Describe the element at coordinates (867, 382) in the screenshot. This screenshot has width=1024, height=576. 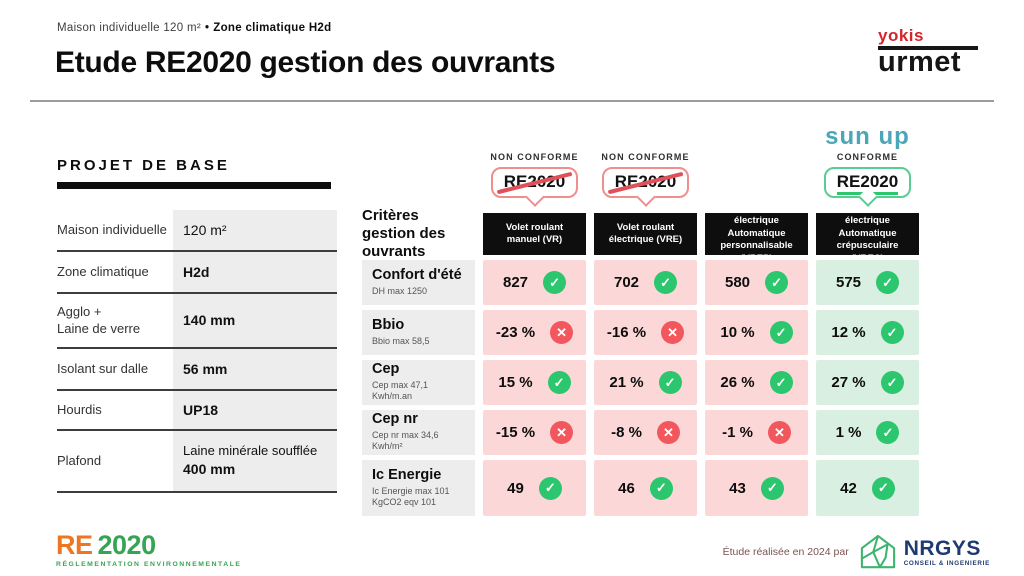
I see `value-cell: 27 % ✓` at that location.